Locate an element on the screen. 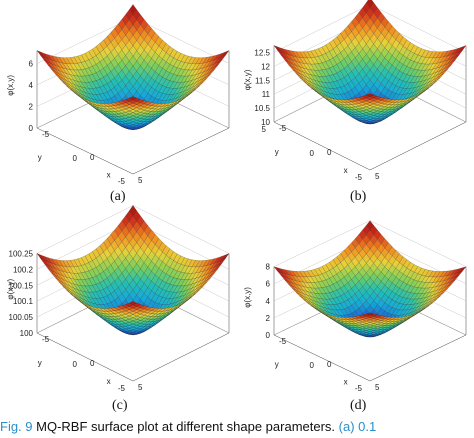 The height and width of the screenshot is (438, 474). z-tick-label: 10 is located at coordinates (265, 122).